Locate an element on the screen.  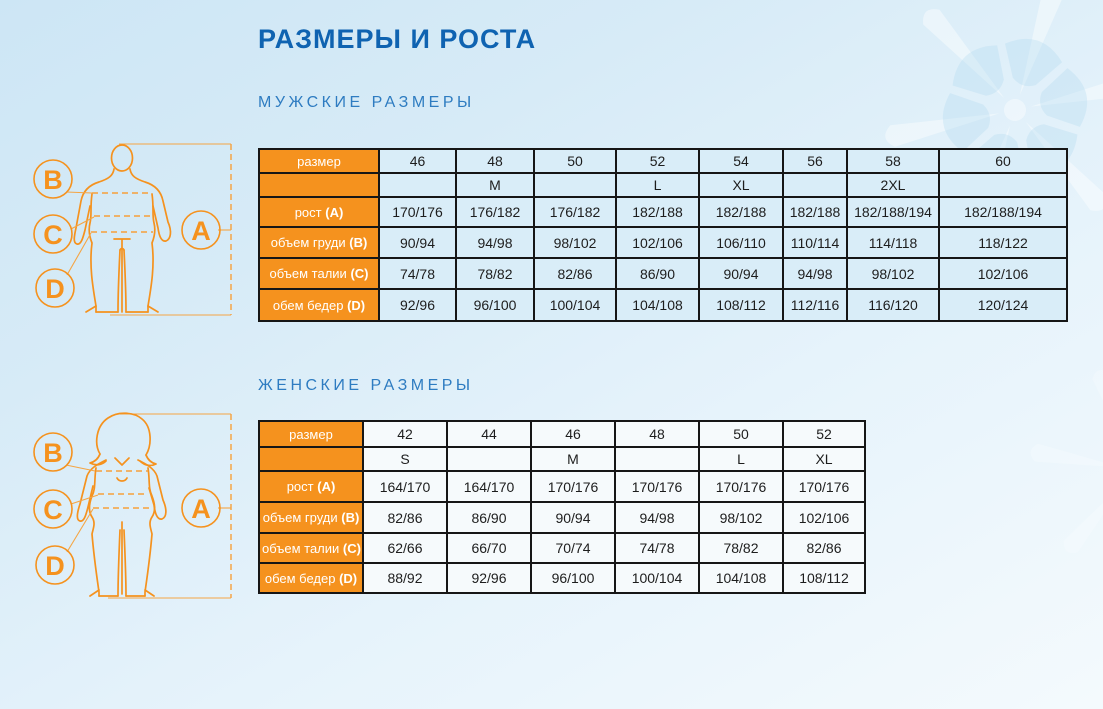
male-left-arm is located at coordinates (94, 206).